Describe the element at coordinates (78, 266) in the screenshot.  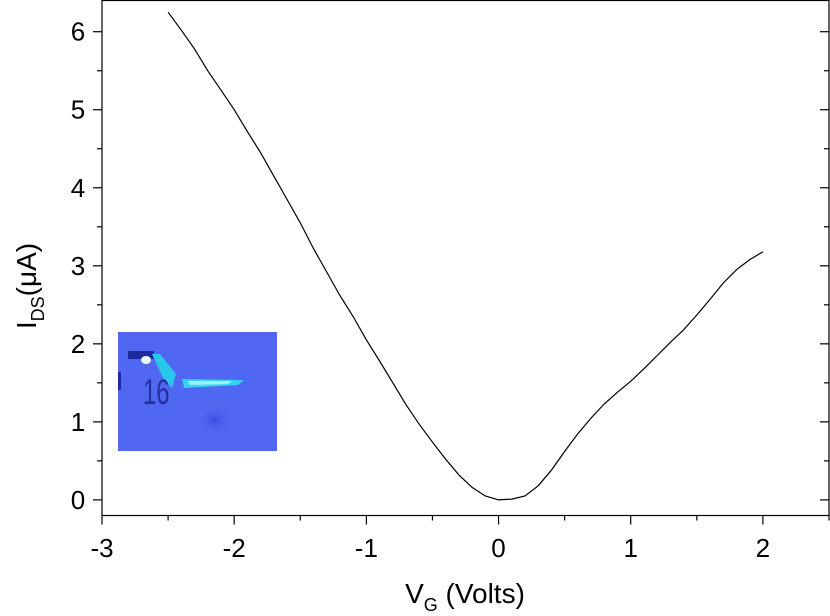
I see `y-tick-label: 3` at that location.